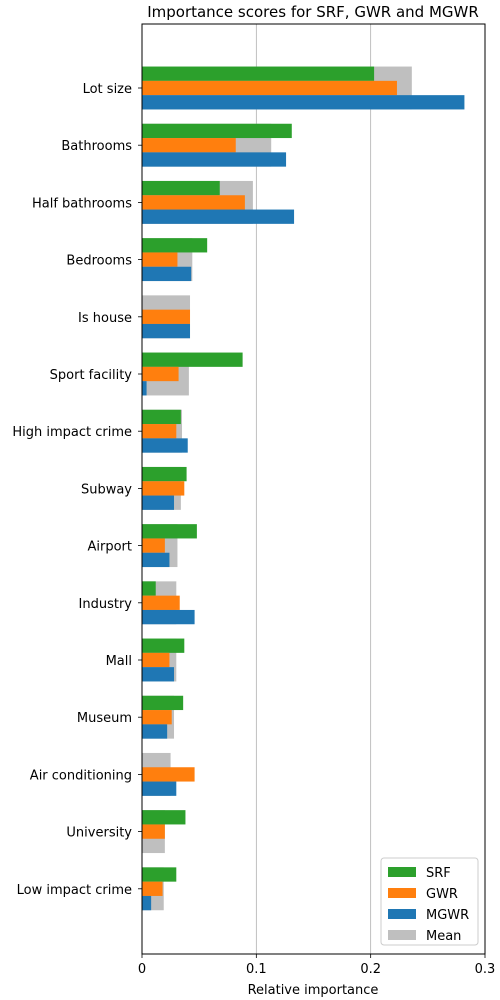 The height and width of the screenshot is (1000, 500). What do you see at coordinates (256, 969) in the screenshot?
I see `x-tick-label: 0.1` at bounding box center [256, 969].